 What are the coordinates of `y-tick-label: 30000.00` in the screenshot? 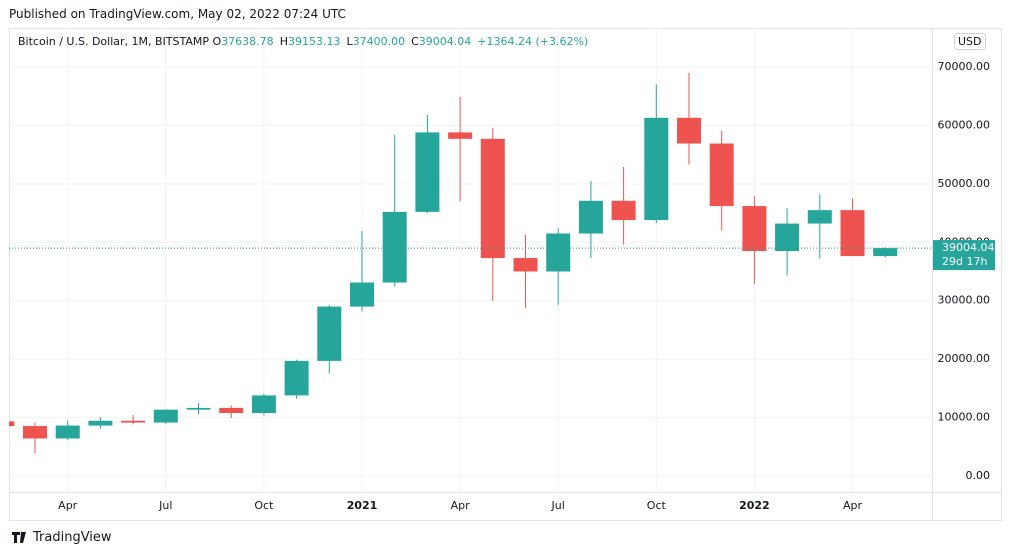 It's located at (964, 300).